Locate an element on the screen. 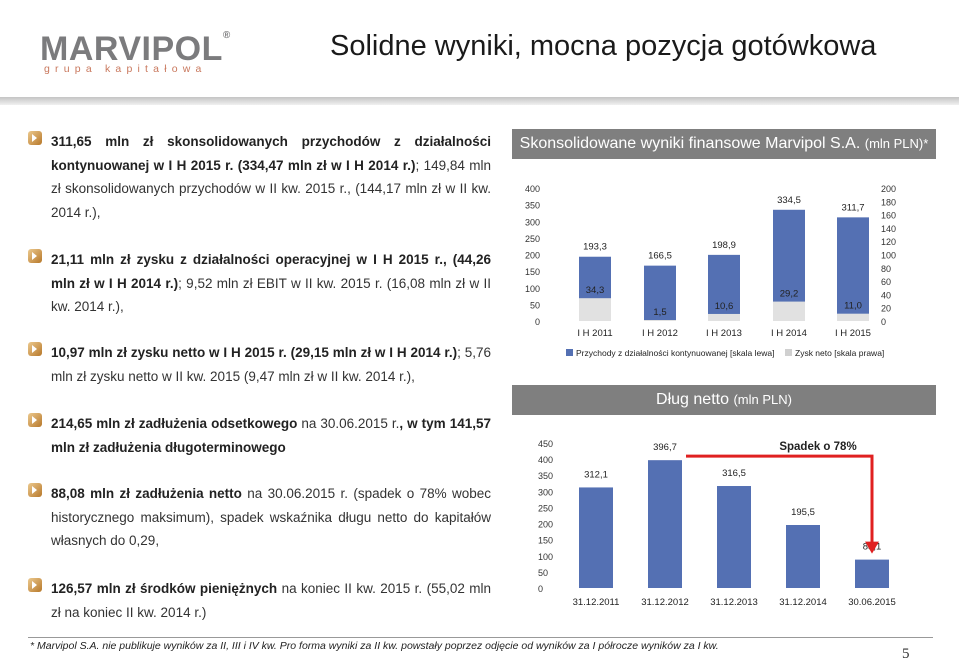 This screenshot has height=663, width=959. y-left-tick-label: 50 is located at coordinates (535, 305).